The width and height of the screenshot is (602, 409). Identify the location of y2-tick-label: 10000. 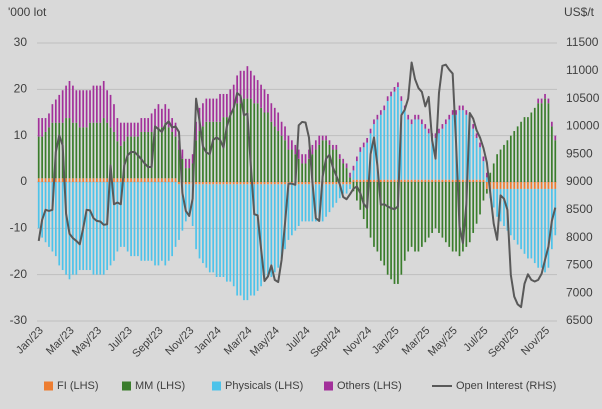
(583, 126).